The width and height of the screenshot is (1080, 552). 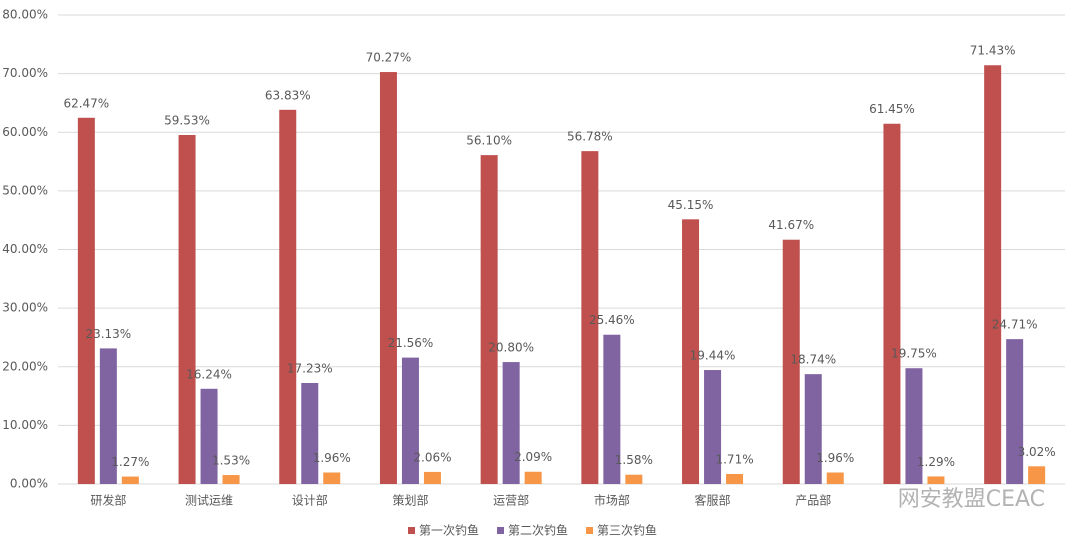 I want to click on y-tick-label: 10.00%, so click(x=25, y=425).